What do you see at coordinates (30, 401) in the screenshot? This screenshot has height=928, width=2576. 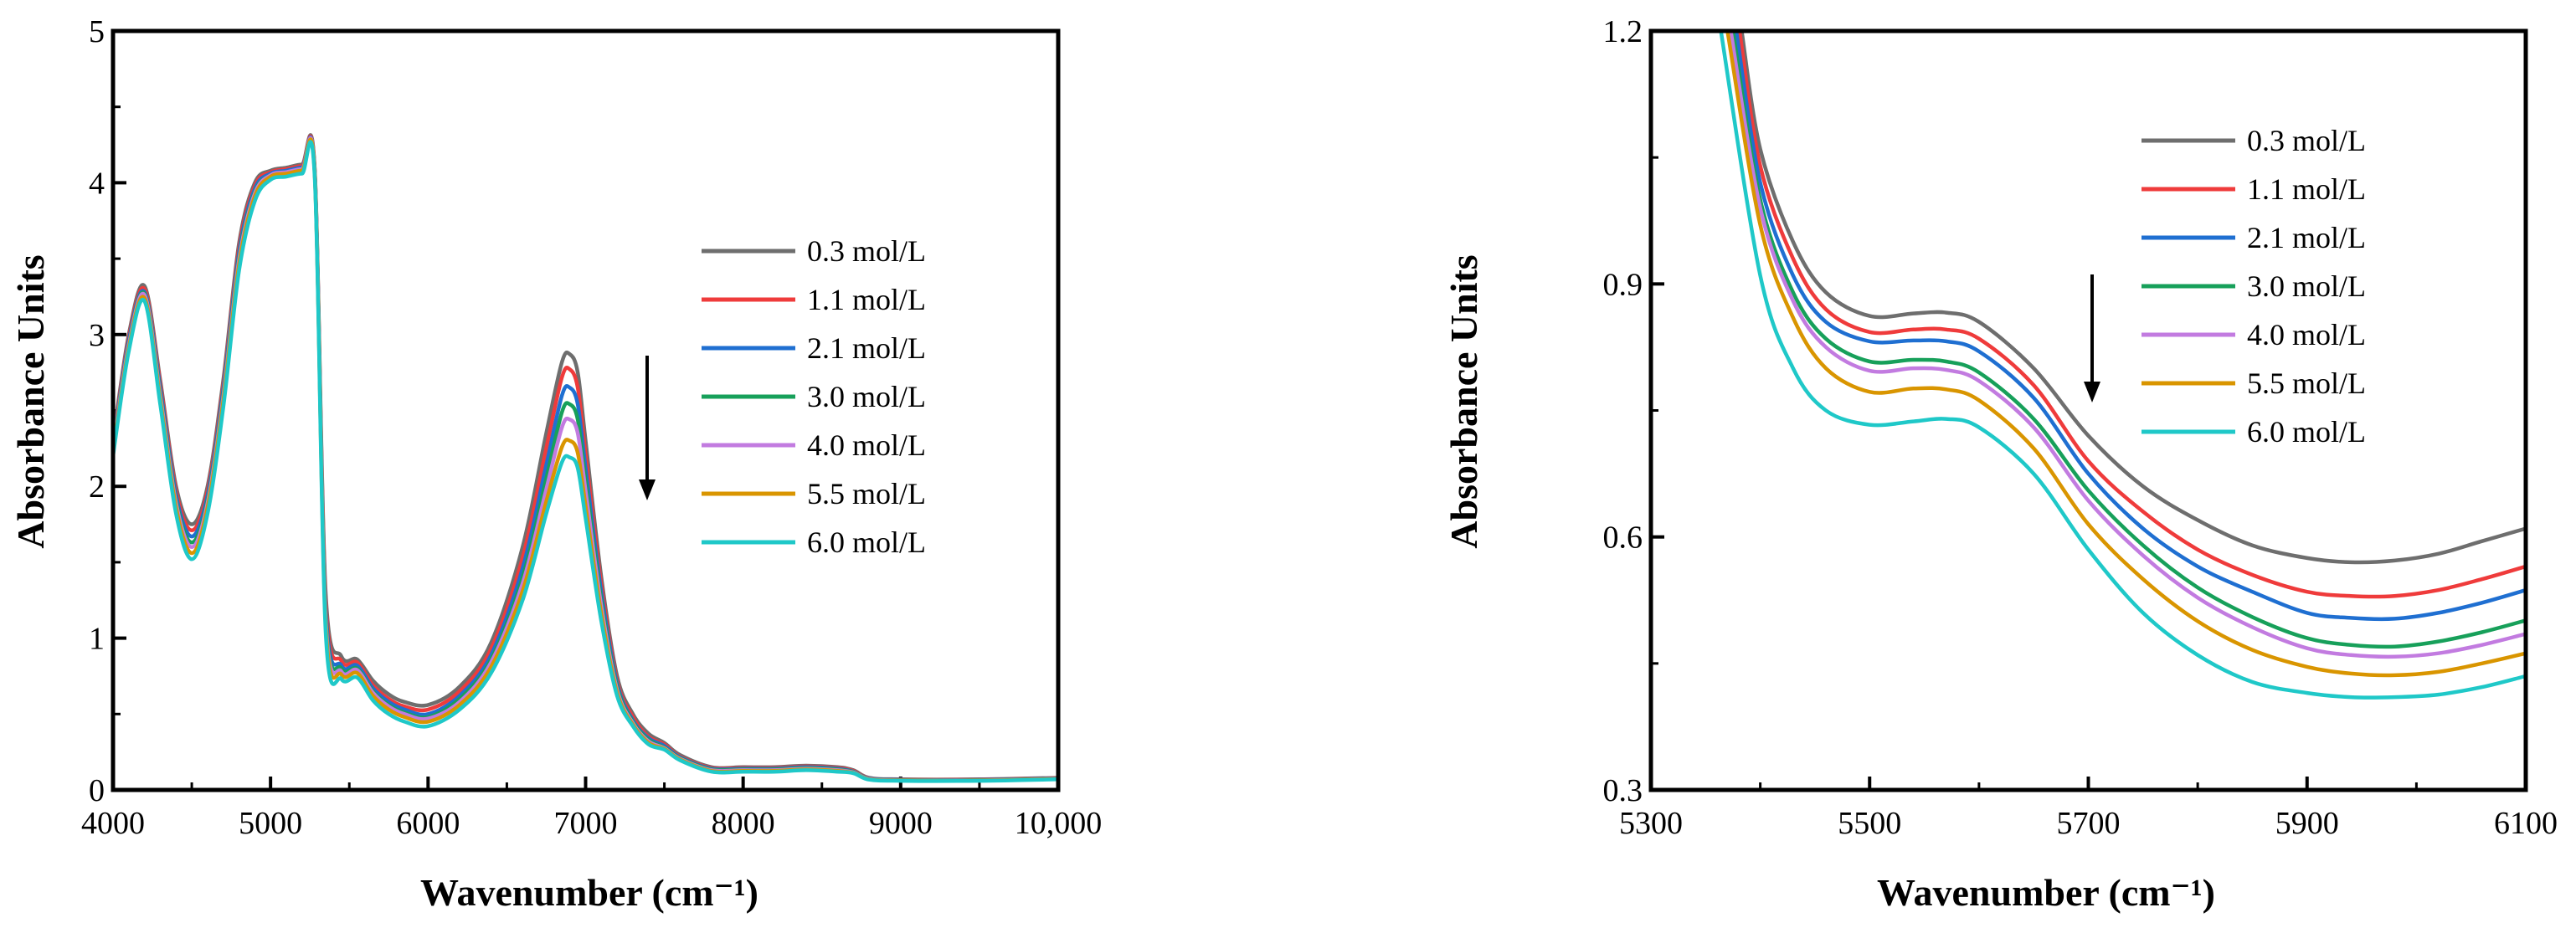 I see `left-y-axis-title: Absorbance Units` at bounding box center [30, 401].